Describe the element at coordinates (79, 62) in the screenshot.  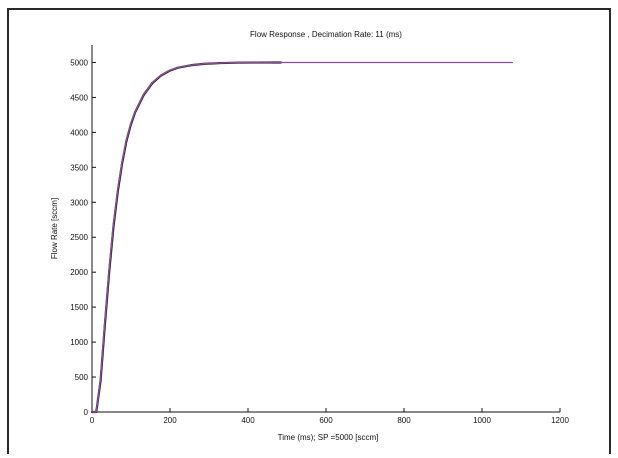
I see `y-tick-label: 5000` at that location.